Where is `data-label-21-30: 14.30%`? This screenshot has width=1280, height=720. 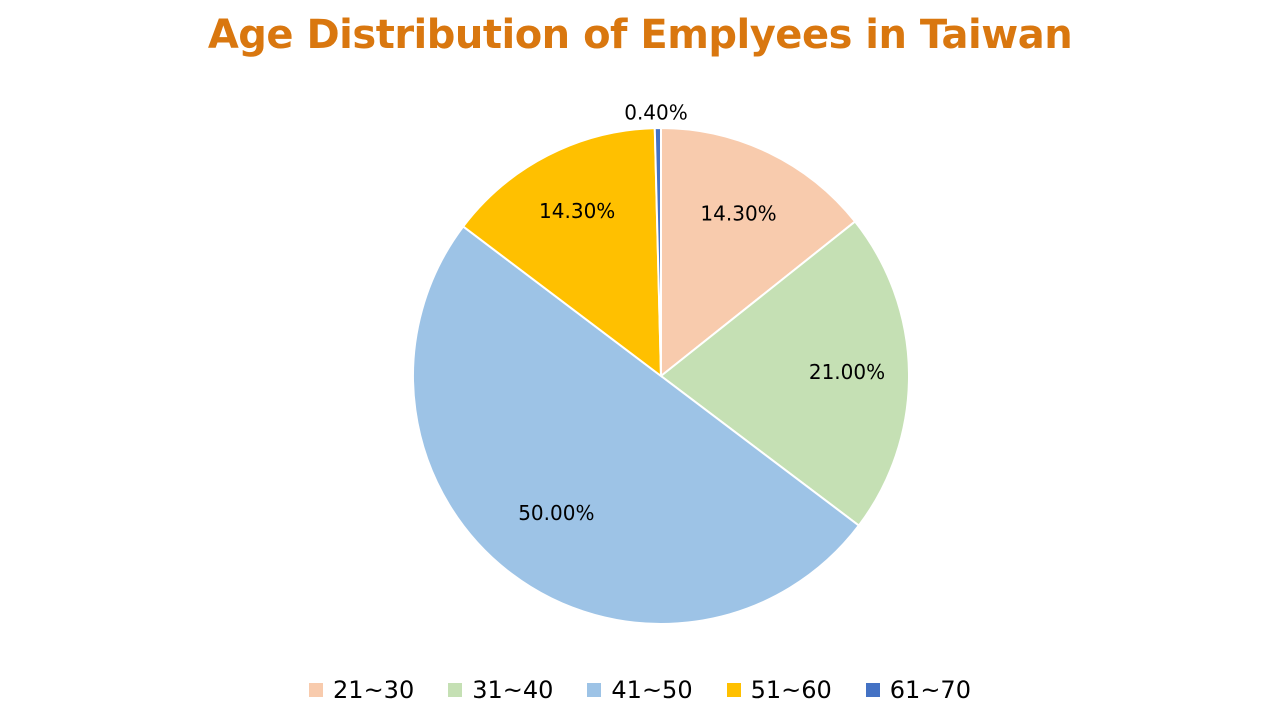
data-label-21-30: 14.30% is located at coordinates (738, 214).